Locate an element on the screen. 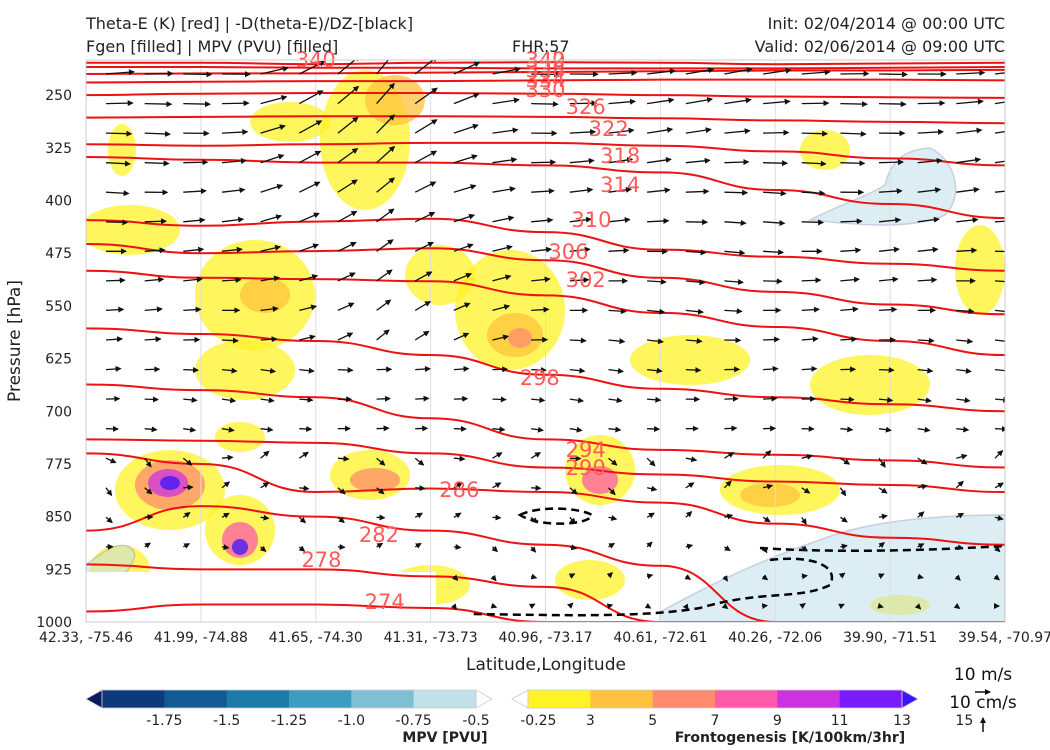 The image size is (1050, 750). x-tick-label: 42.33, -75.46 is located at coordinates (86, 638).